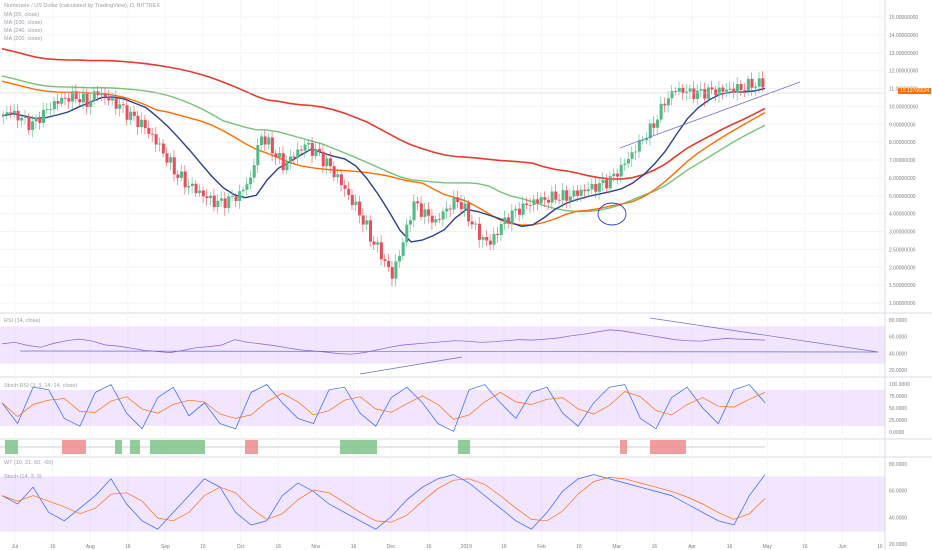 This screenshot has width=932, height=550. Describe the element at coordinates (383, 502) in the screenshot. I see `stoch-k-line` at that location.